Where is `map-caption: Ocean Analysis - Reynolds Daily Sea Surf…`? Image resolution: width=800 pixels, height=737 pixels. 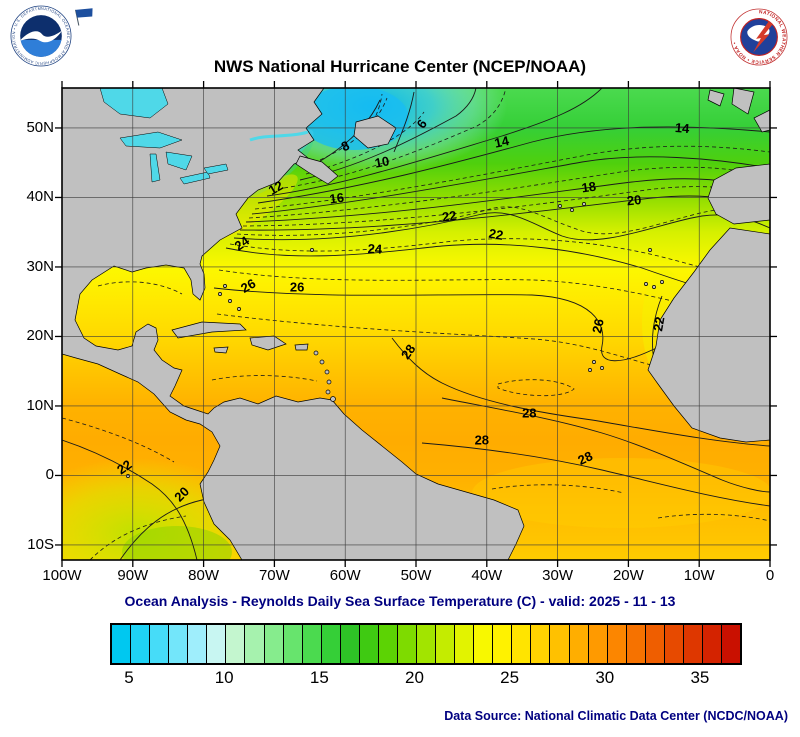
map-caption: Ocean Analysis - Reynolds Daily Sea Surf… is located at coordinates (400, 601).